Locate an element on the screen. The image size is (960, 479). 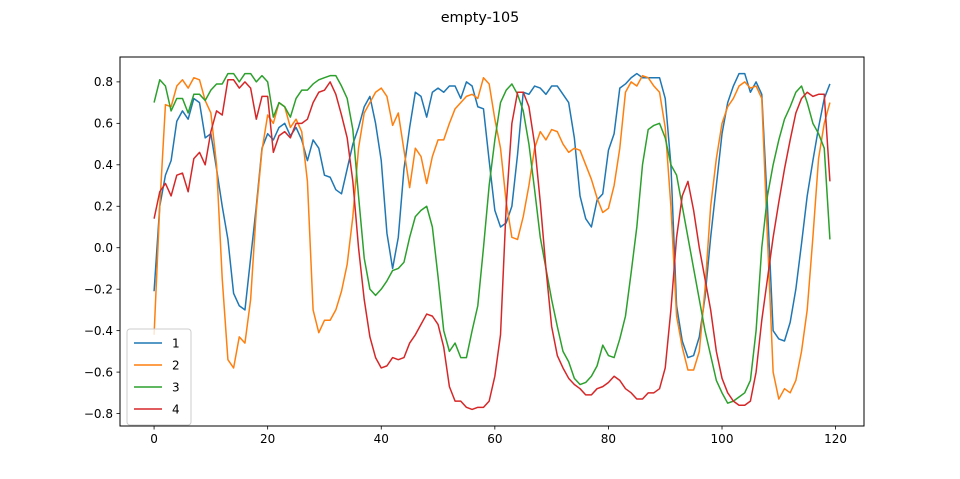
y-axis: −0.8 −0.6 −0.4 −0.2 0.0 0.2 0.4 0.6 0.8 is located at coordinates (102, 248).